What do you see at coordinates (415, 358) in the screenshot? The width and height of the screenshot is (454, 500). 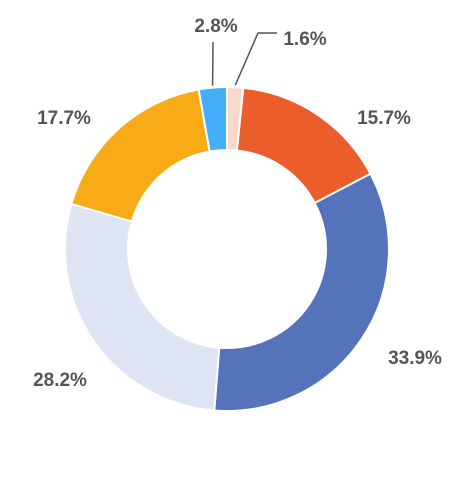 I see `slice-label-3: 33.9%` at bounding box center [415, 358].